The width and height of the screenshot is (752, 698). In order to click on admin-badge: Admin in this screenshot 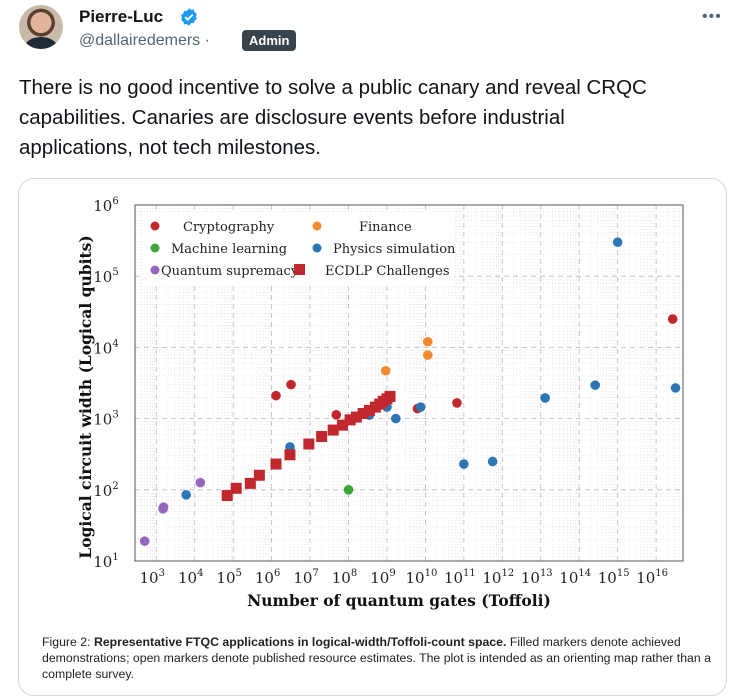, I will do `click(269, 40)`.